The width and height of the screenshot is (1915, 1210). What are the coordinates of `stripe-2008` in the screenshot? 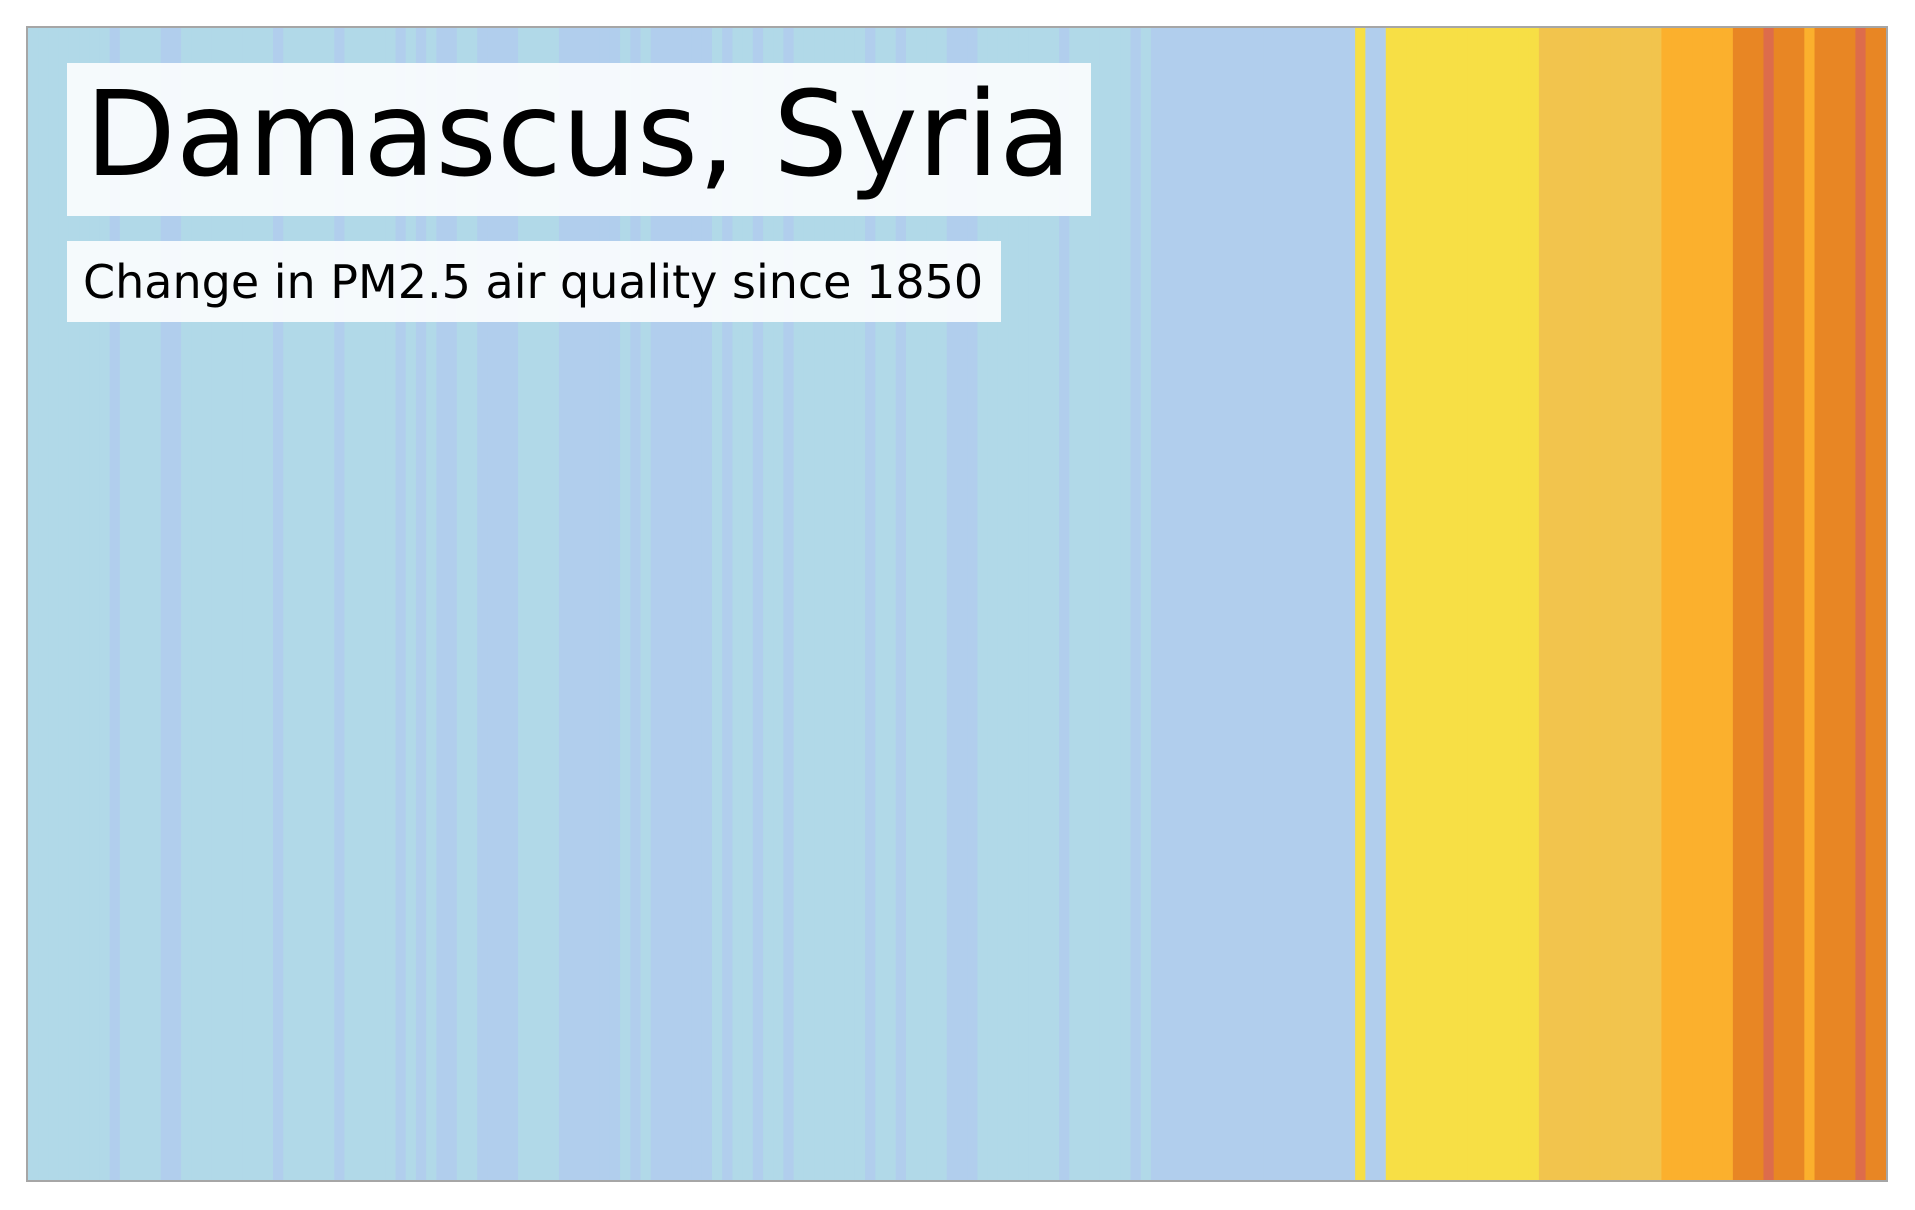 It's located at (1646, 604).